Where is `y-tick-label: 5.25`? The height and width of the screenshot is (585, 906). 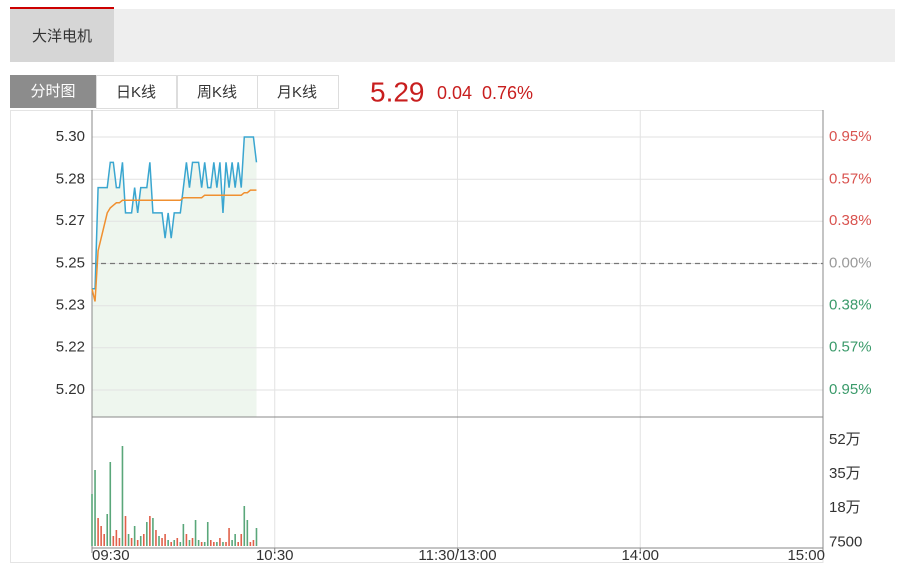
y-tick-label: 5.25 is located at coordinates (70, 262).